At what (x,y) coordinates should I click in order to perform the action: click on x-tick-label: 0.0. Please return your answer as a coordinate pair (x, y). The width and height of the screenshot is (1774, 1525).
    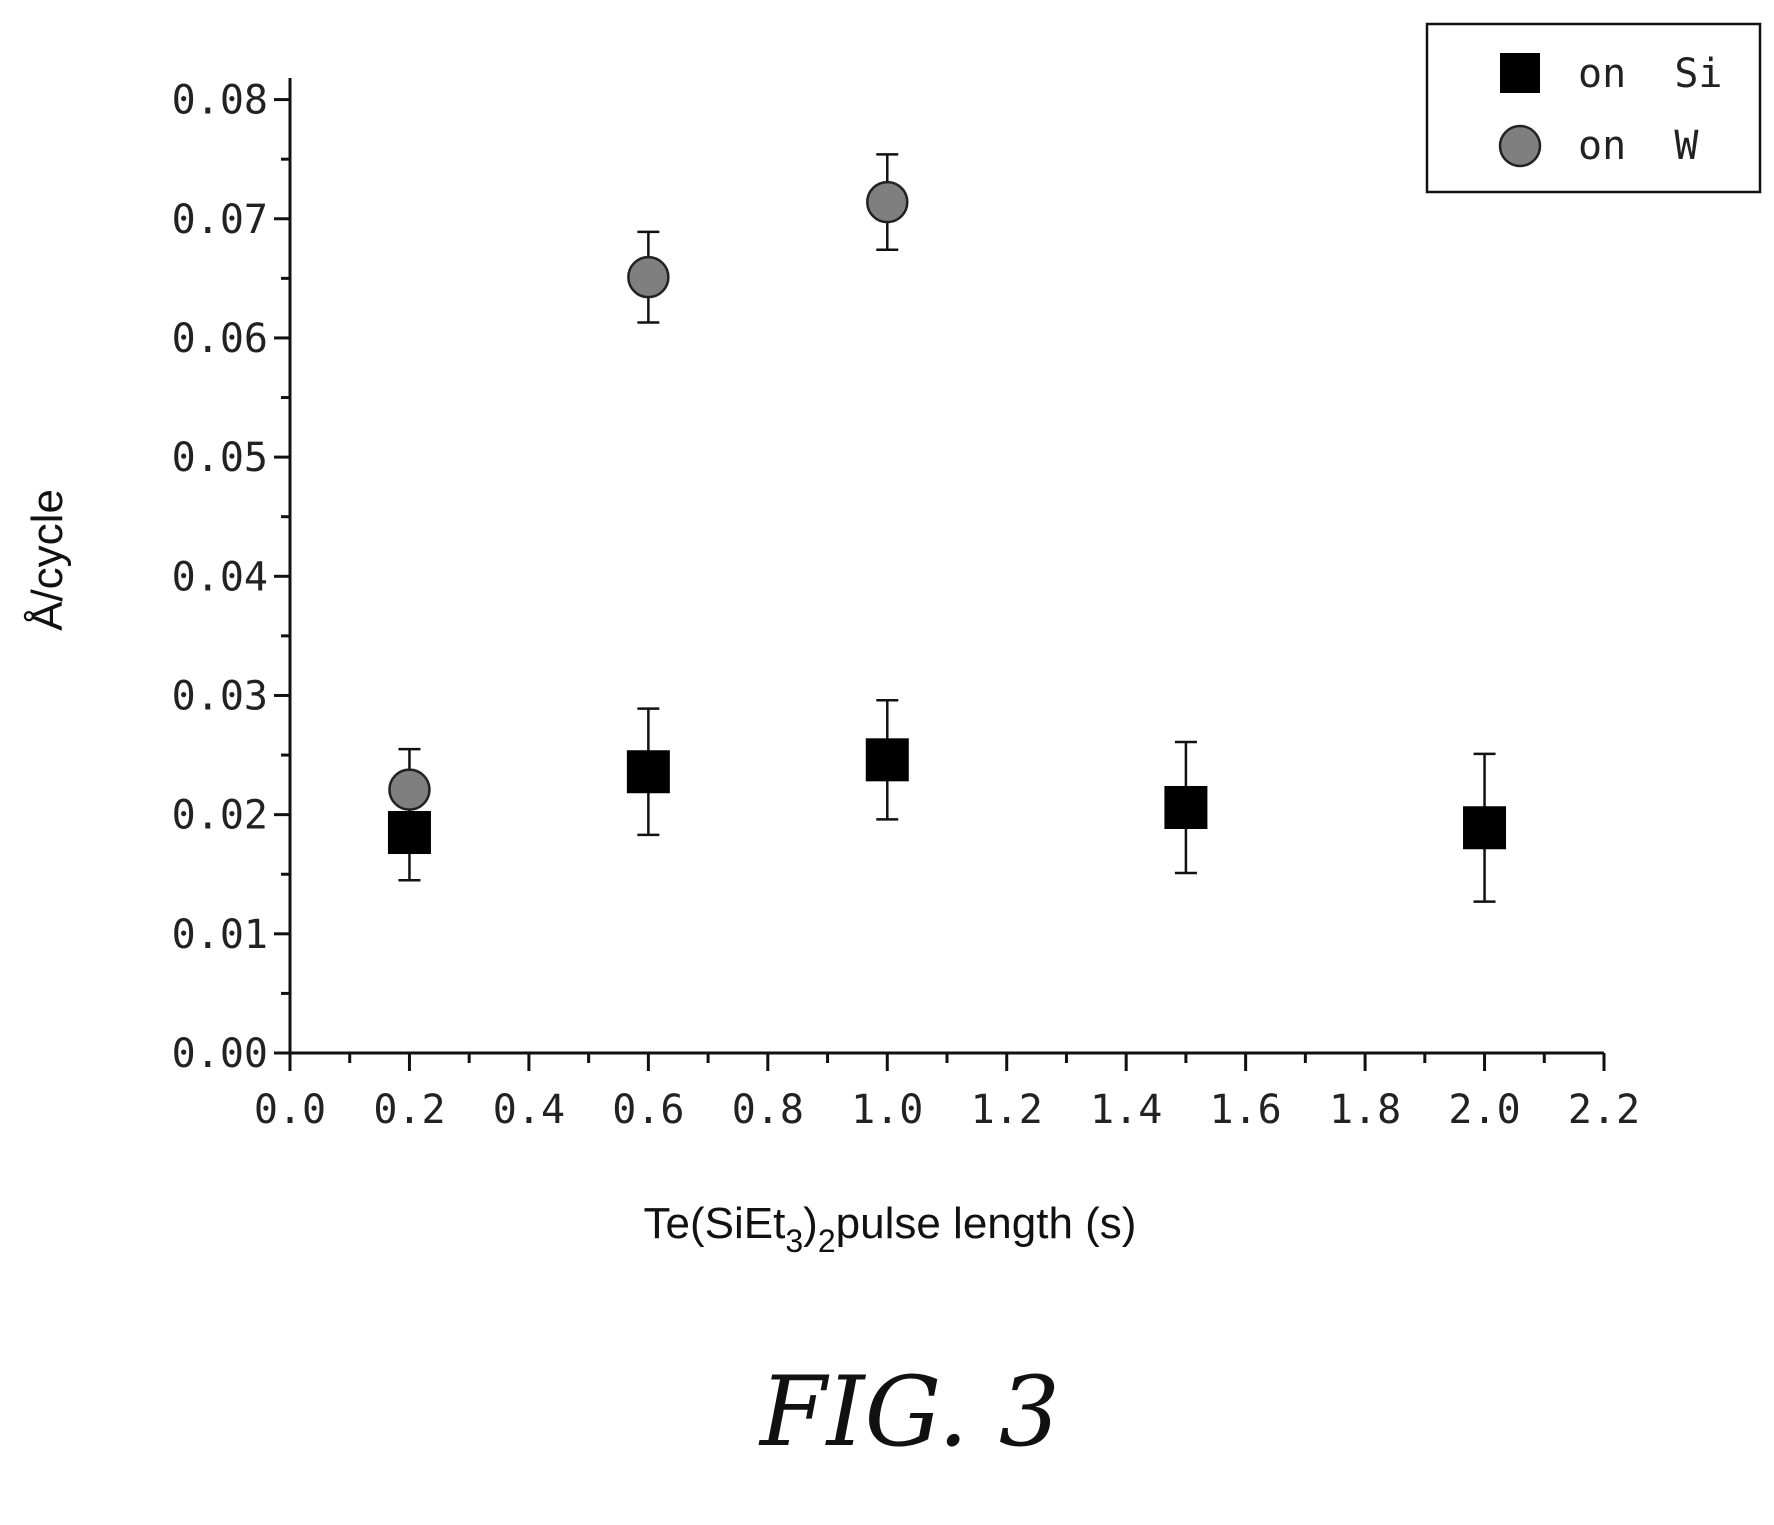
    Looking at the image, I should click on (290, 1110).